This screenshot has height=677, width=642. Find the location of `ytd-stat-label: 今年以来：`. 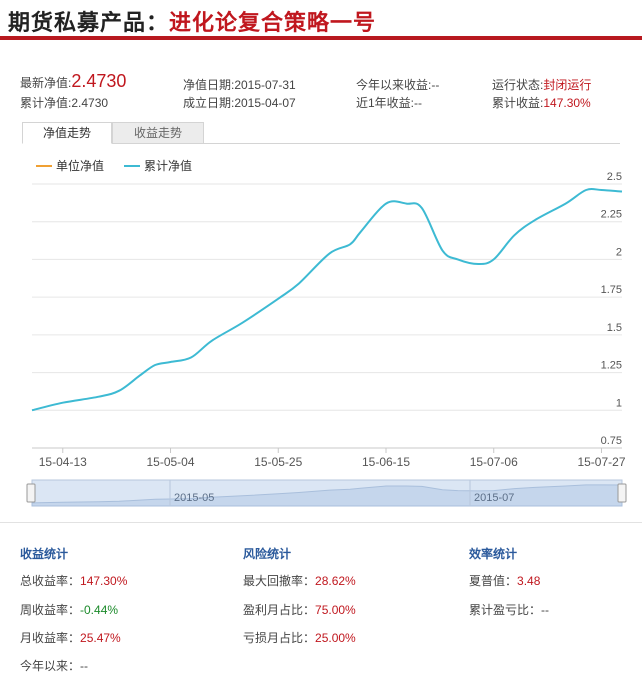

ytd-stat-label: 今年以来： is located at coordinates (50, 666).